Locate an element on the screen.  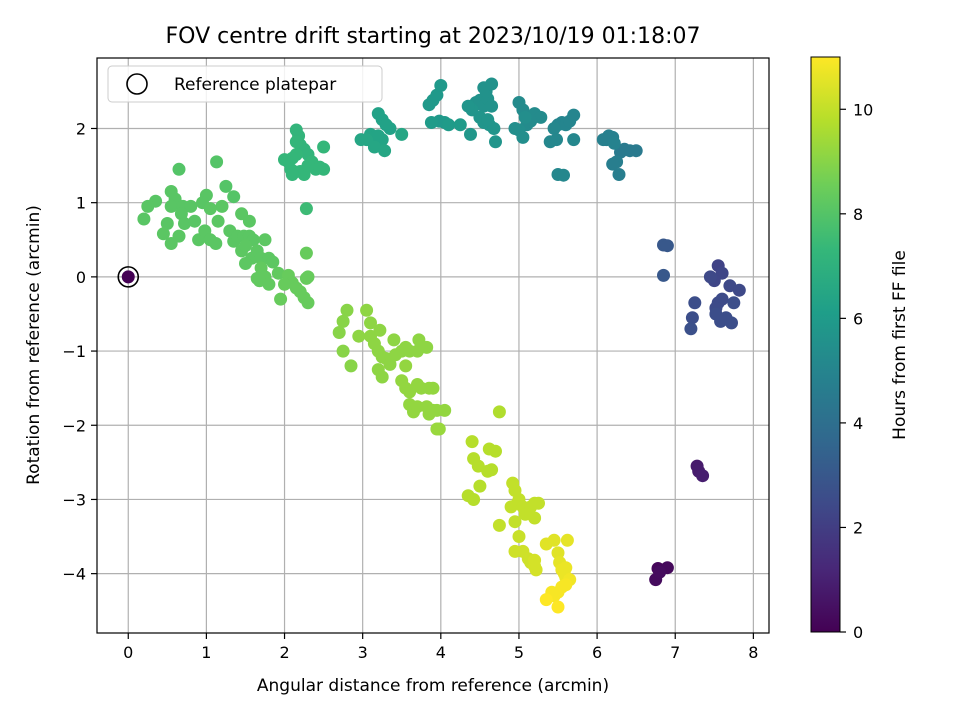
x-tick-label: 0 is located at coordinates (128, 652).